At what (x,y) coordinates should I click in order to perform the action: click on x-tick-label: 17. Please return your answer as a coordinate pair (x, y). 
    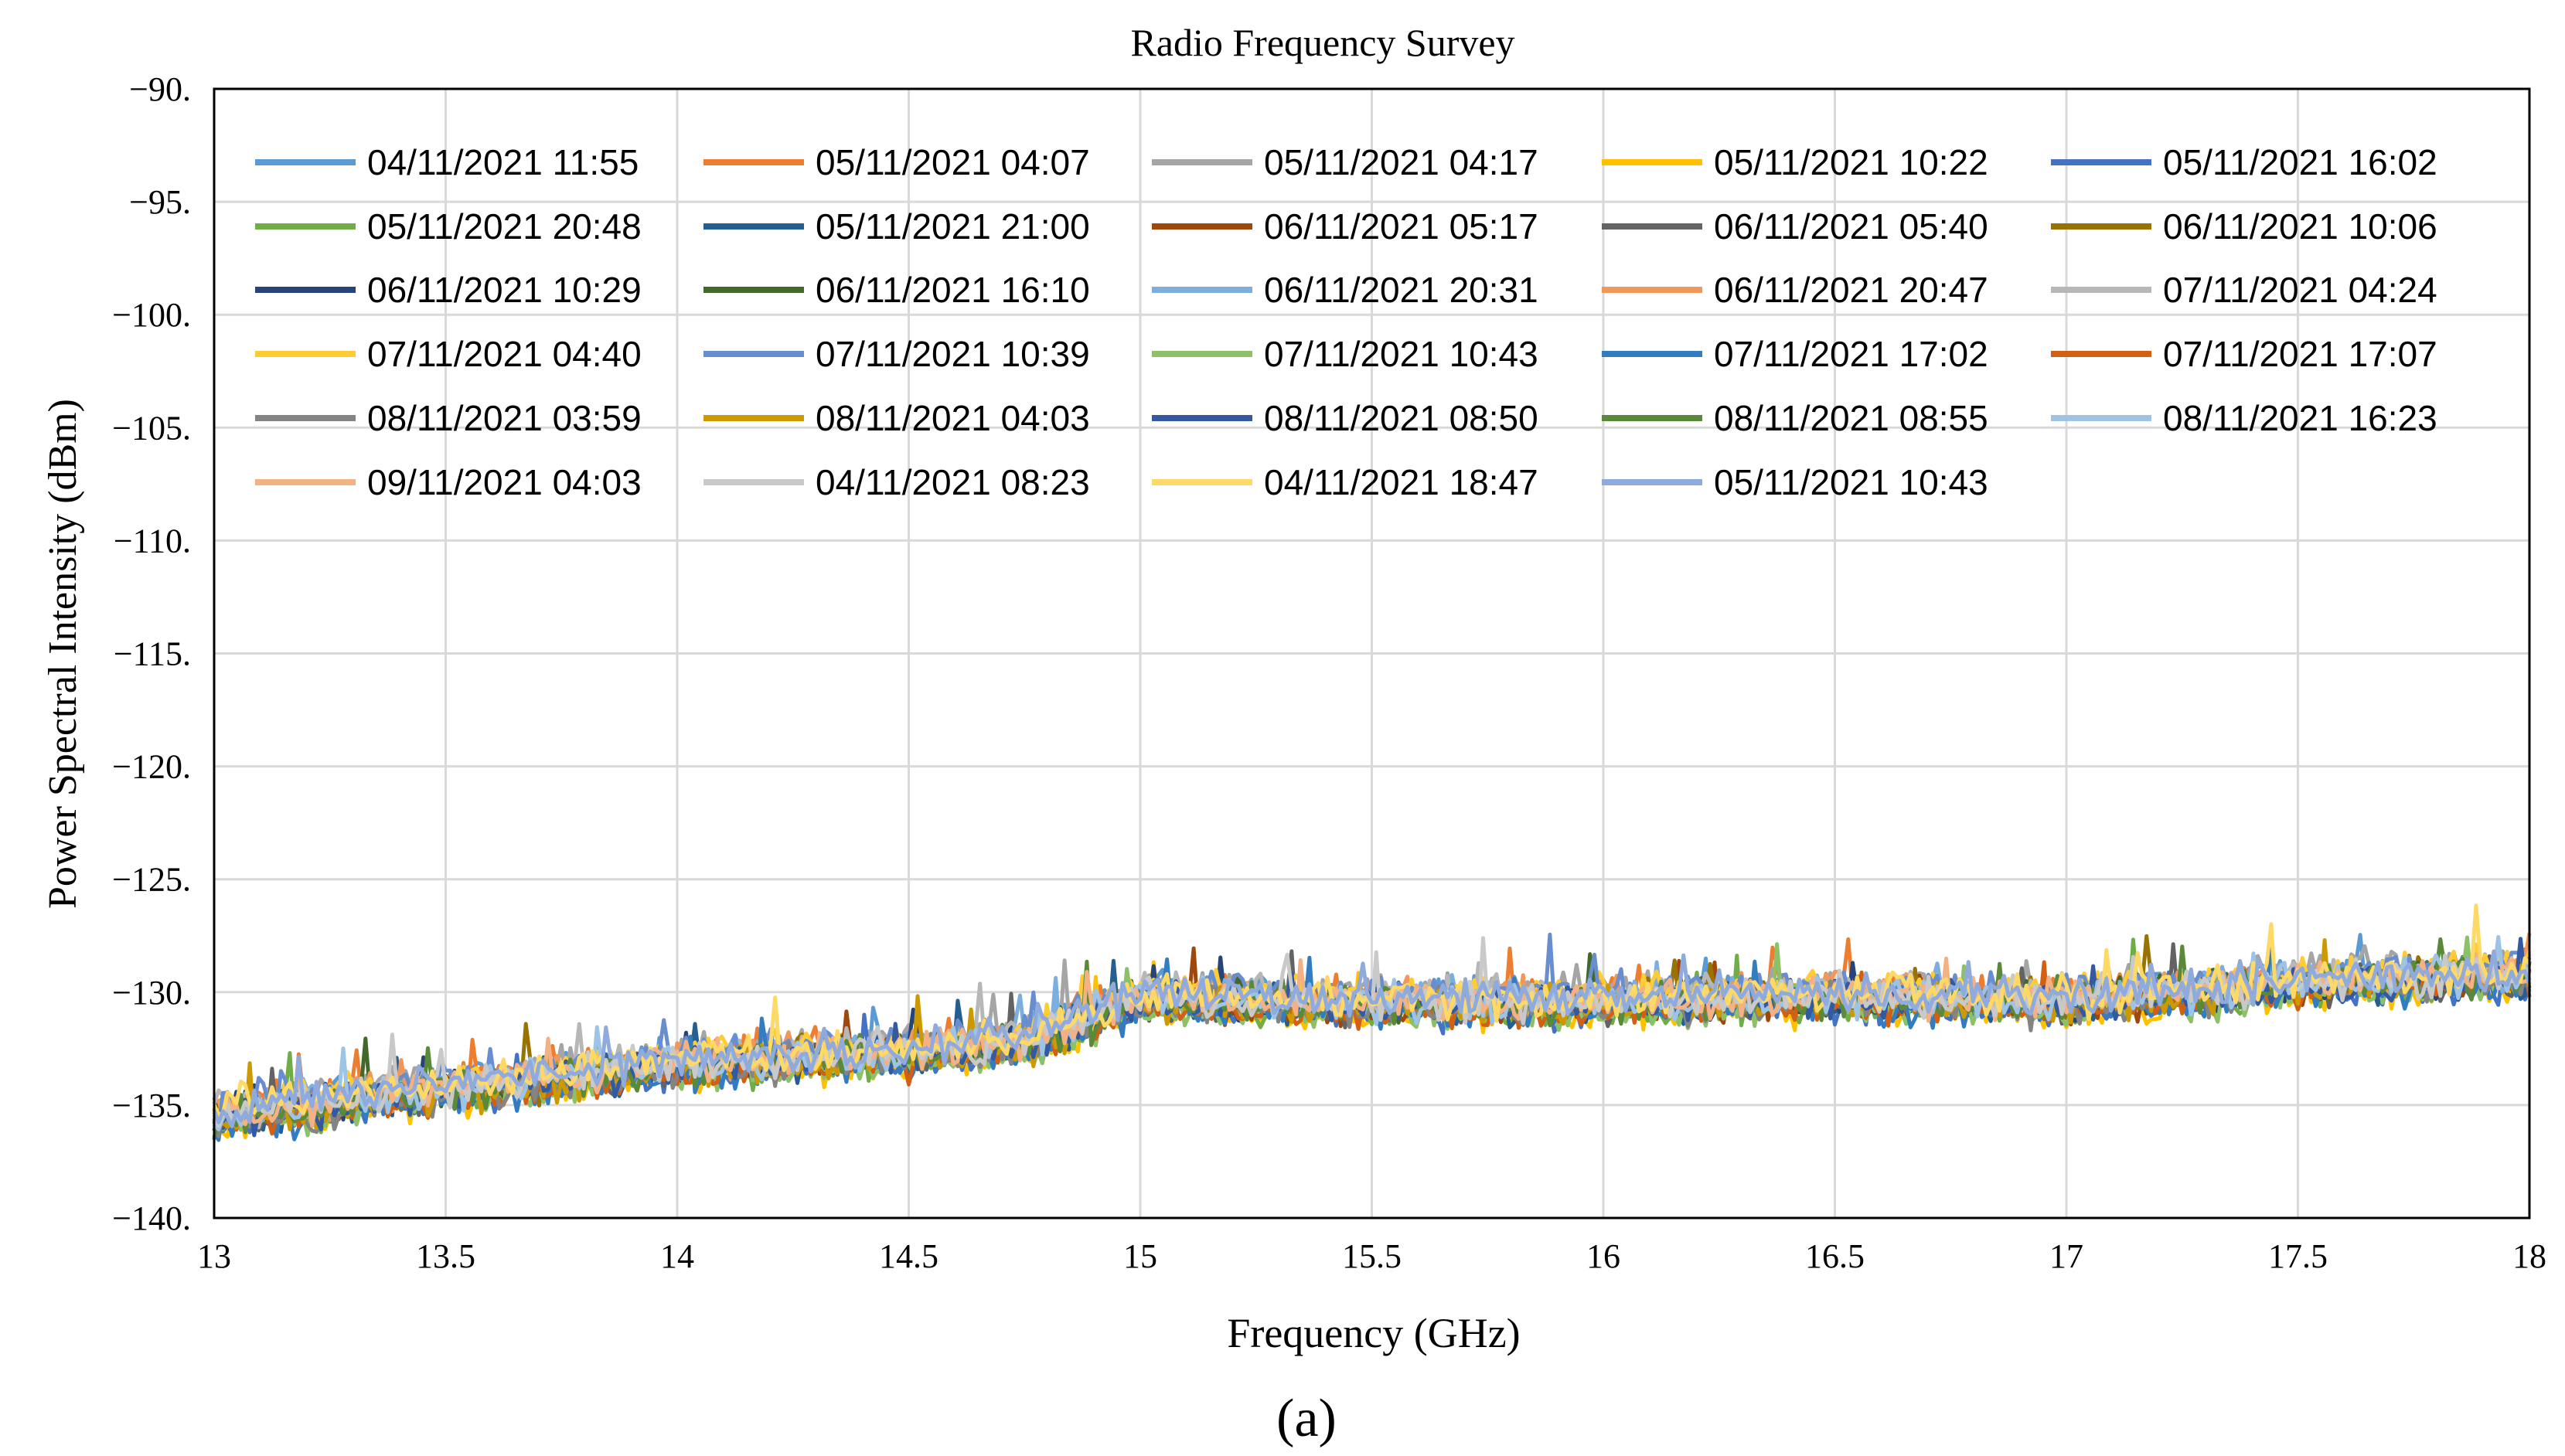
    Looking at the image, I should click on (2066, 1256).